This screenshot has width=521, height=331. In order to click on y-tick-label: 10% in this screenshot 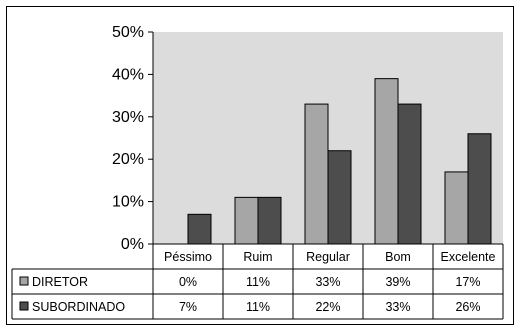, I will do `click(128, 202)`.